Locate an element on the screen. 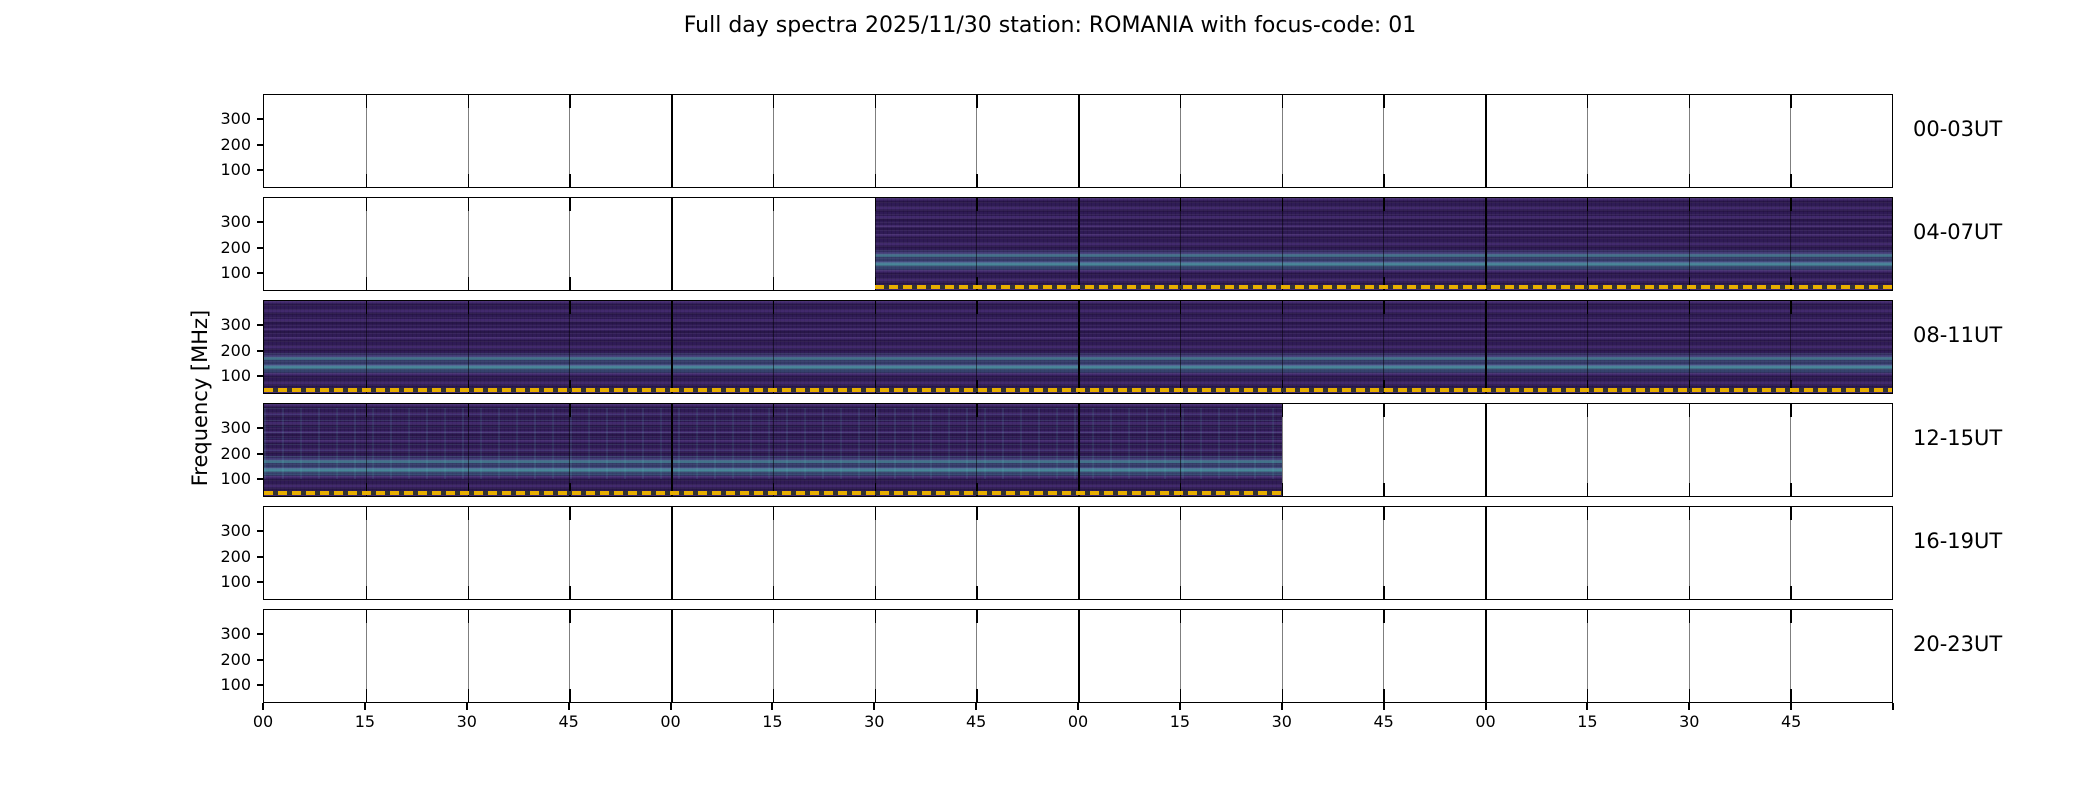  row-time-label: 20-23UT is located at coordinates (1958, 644).